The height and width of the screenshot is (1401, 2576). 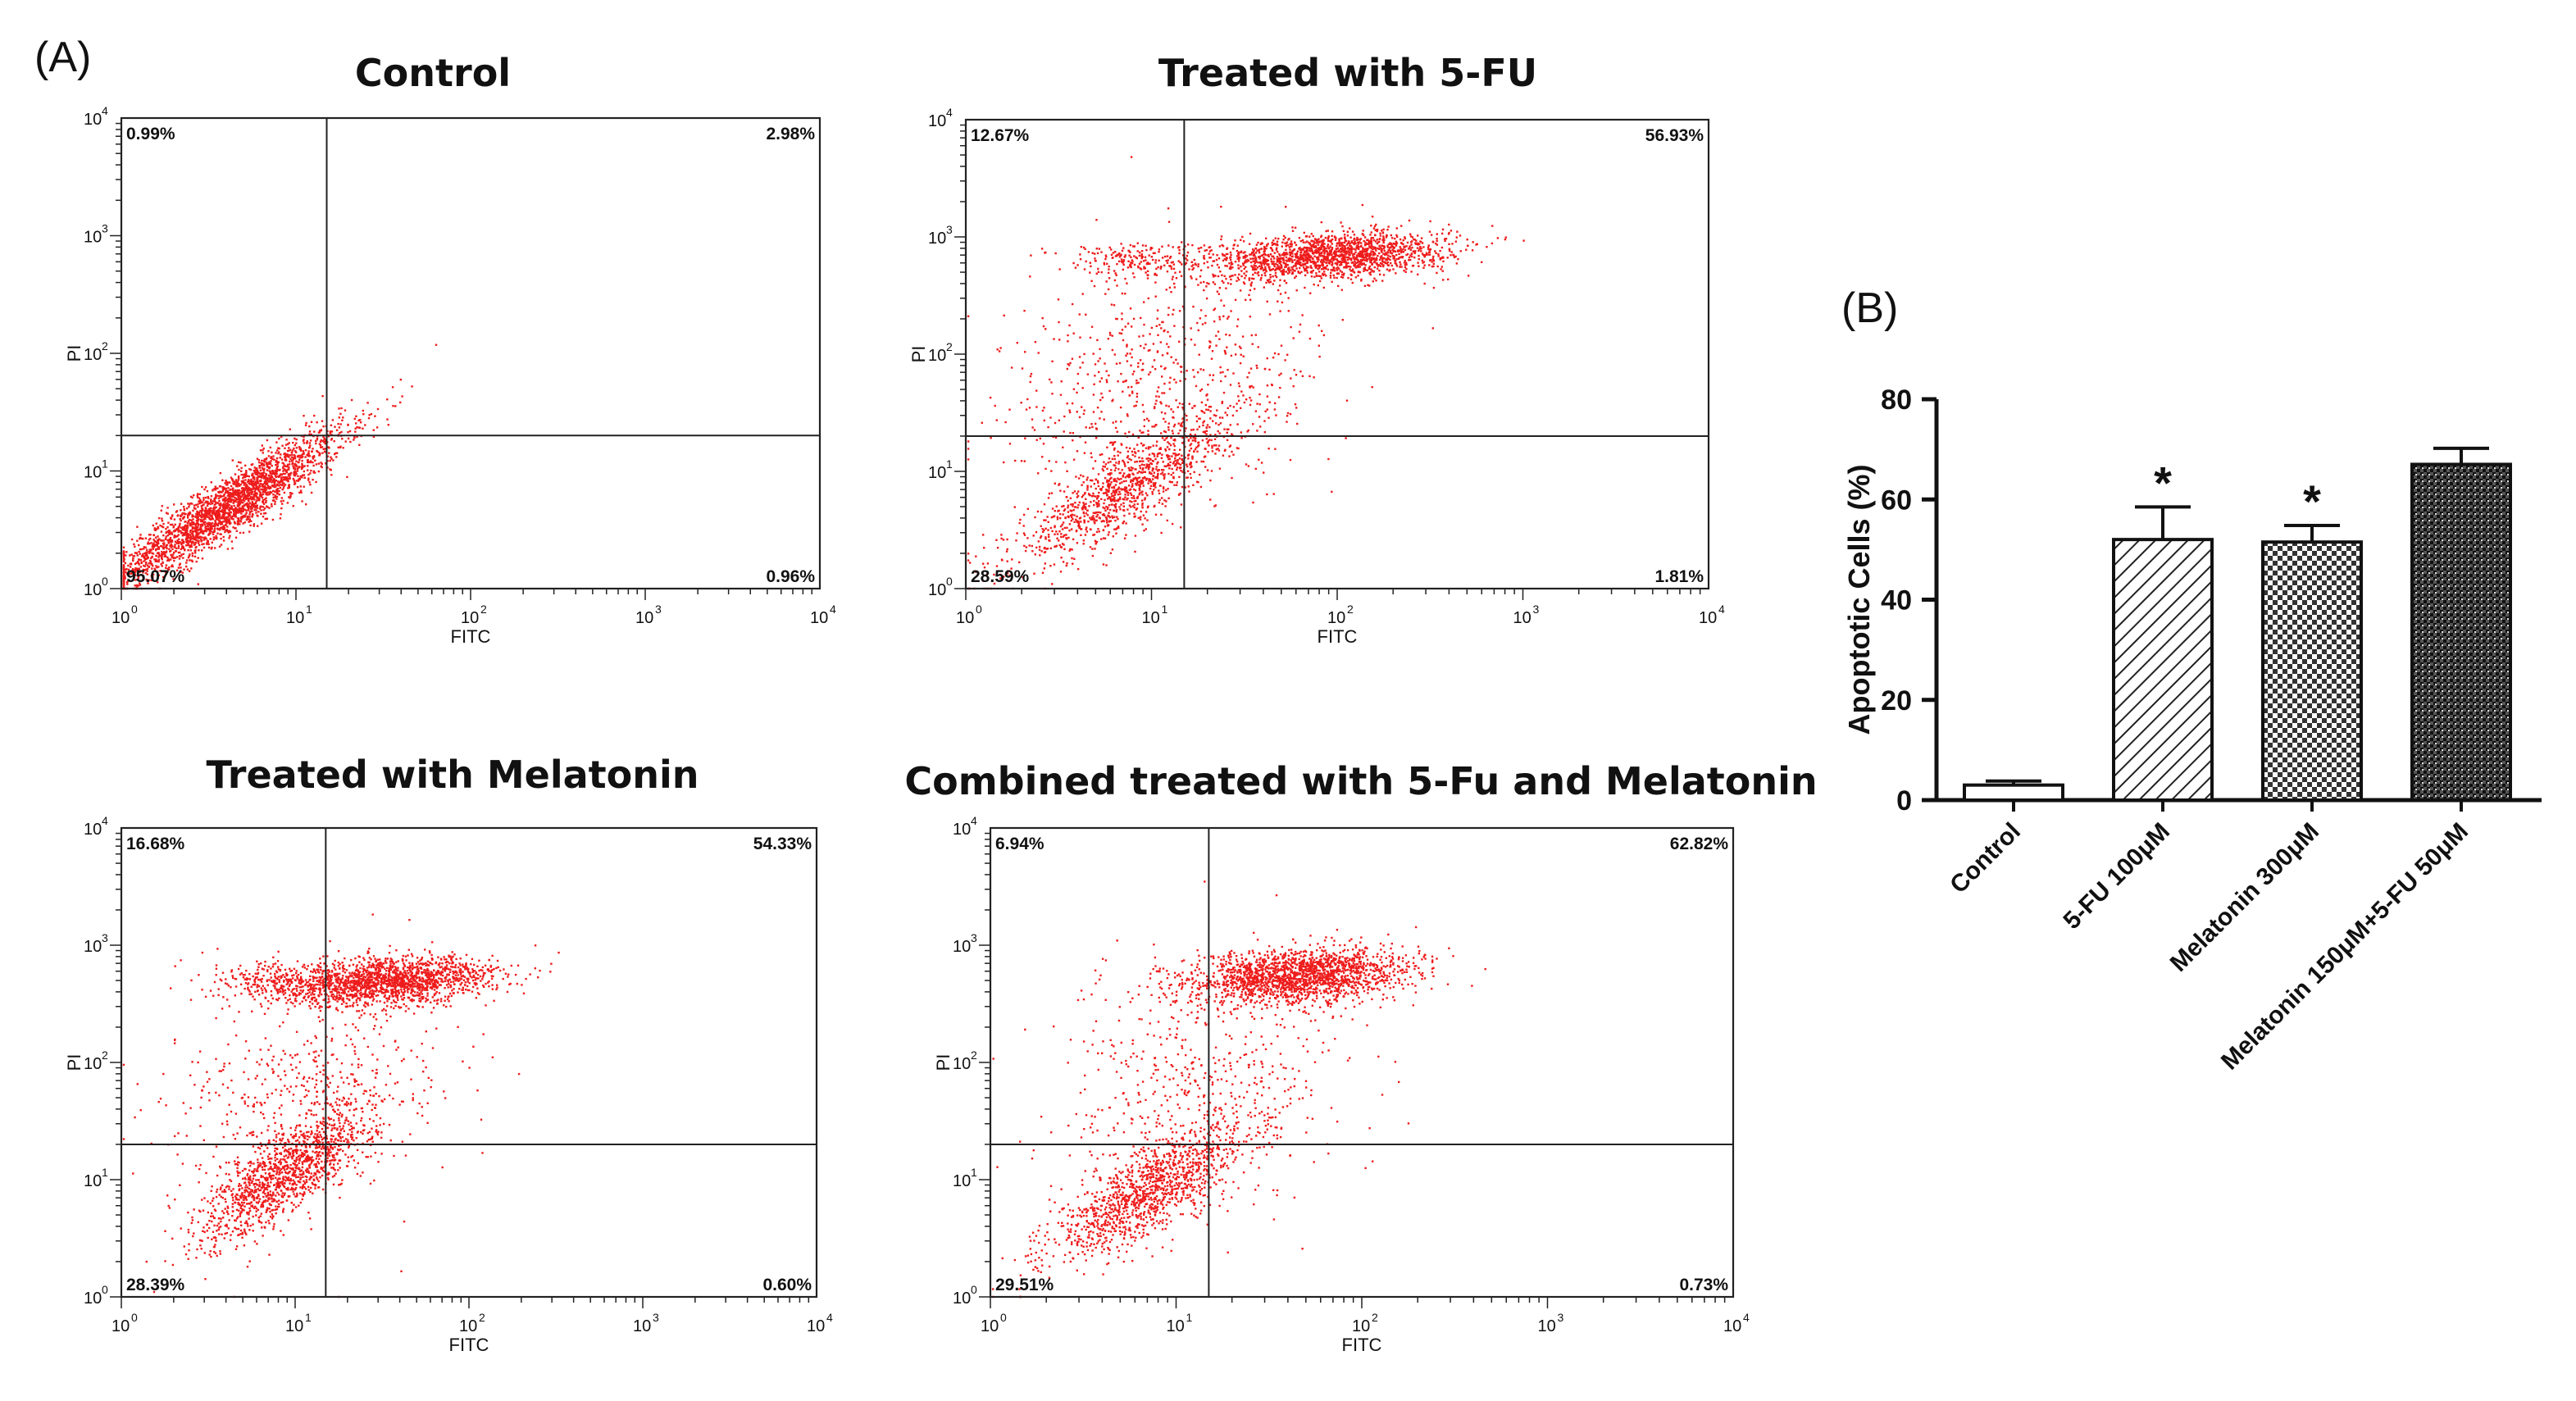 I want to click on category-label: Control, so click(x=1985, y=858).